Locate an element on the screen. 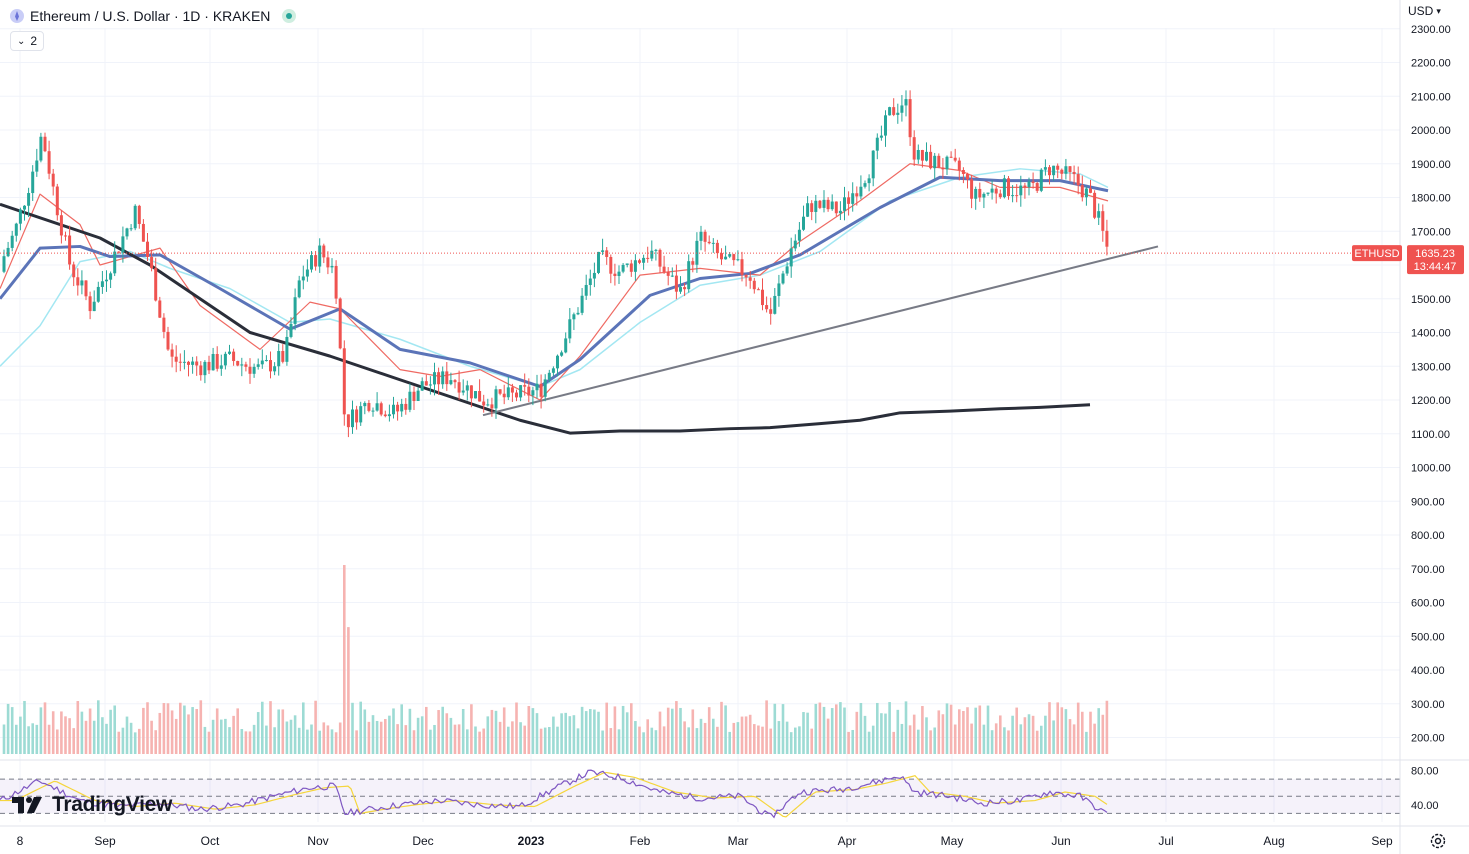 Image resolution: width=1469 pixels, height=854 pixels. logo-text: TradingView is located at coordinates (112, 804).